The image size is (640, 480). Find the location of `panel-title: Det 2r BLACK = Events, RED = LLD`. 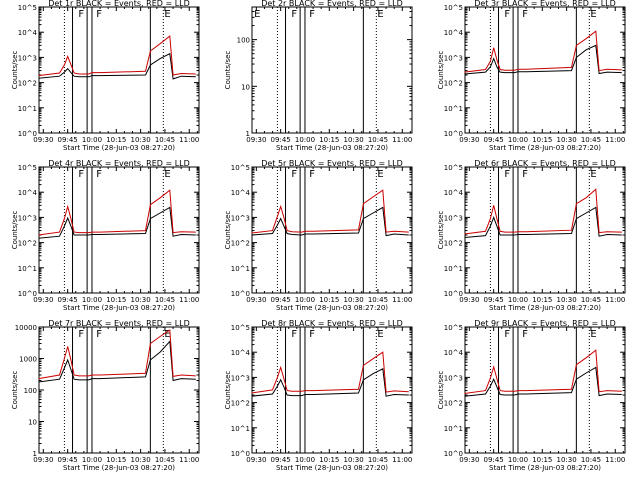

panel-title: Det 2r BLACK = Events, RED = LLD is located at coordinates (332, 4).